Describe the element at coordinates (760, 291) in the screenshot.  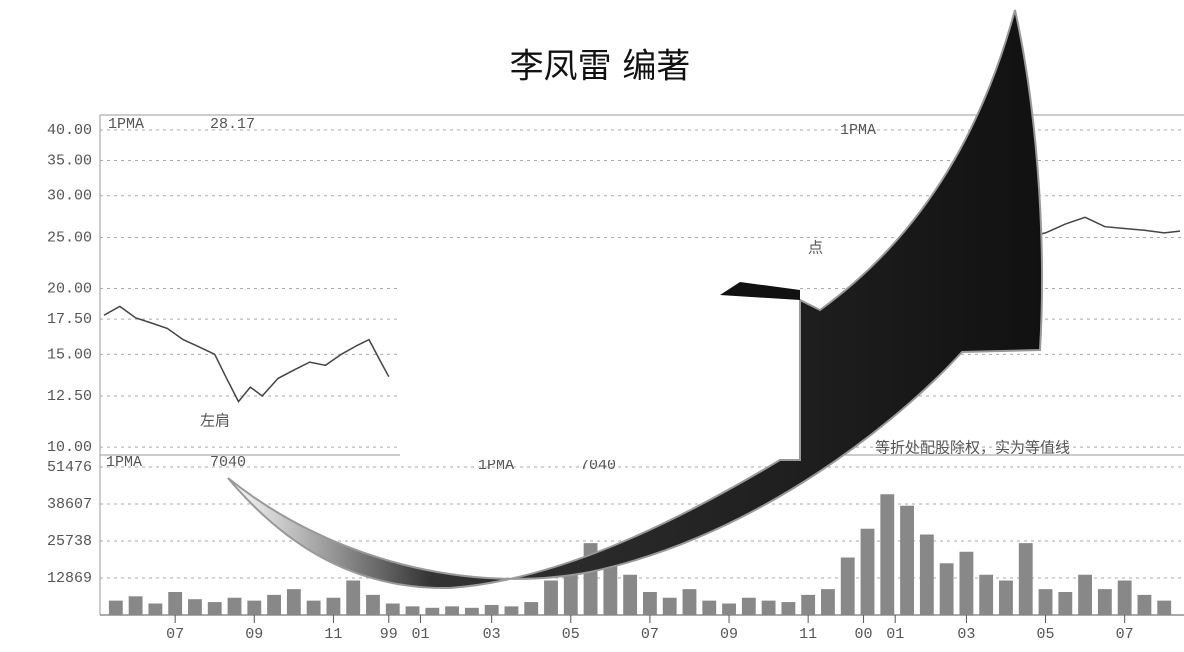
I see `arrow-notch` at that location.